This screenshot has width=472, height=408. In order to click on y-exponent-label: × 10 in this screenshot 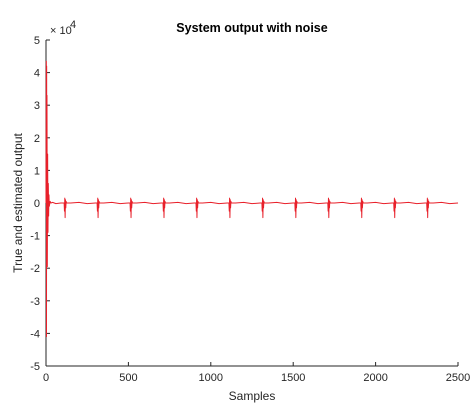, I will do `click(61, 31)`.